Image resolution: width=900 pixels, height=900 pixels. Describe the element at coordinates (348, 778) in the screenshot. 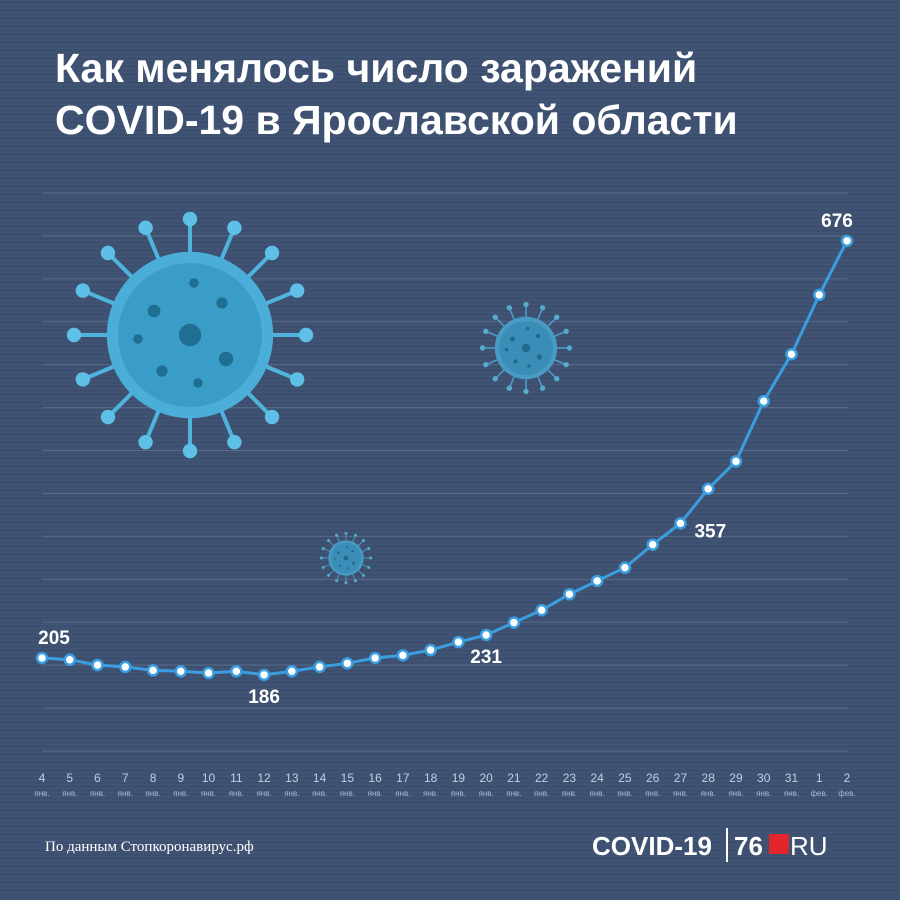

I see `x-tick-label: 15` at that location.